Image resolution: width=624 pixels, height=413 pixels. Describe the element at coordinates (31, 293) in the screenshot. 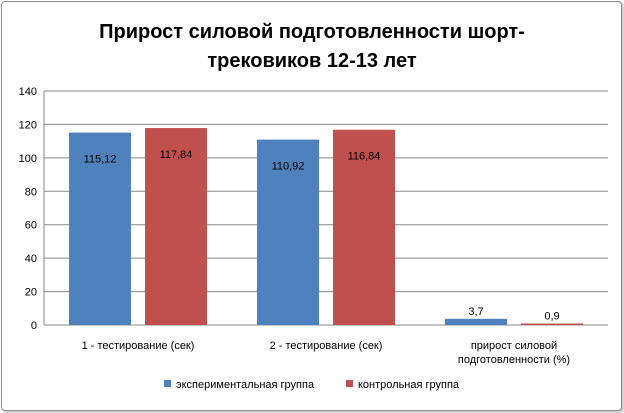

I see `y-tick-label: 20` at that location.